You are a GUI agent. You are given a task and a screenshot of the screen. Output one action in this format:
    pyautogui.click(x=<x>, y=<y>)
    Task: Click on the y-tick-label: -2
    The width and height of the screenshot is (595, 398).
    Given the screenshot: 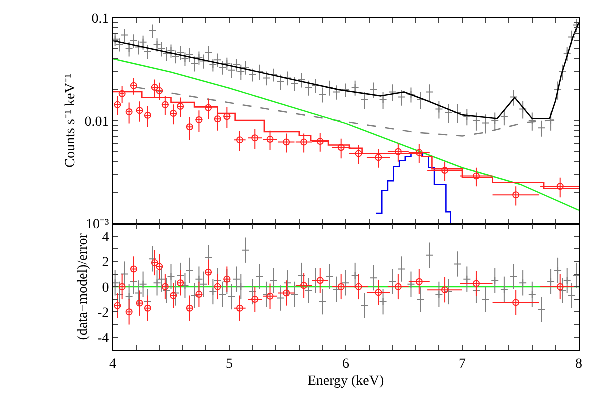 What is the action you would take?
    pyautogui.click(x=104, y=314)
    